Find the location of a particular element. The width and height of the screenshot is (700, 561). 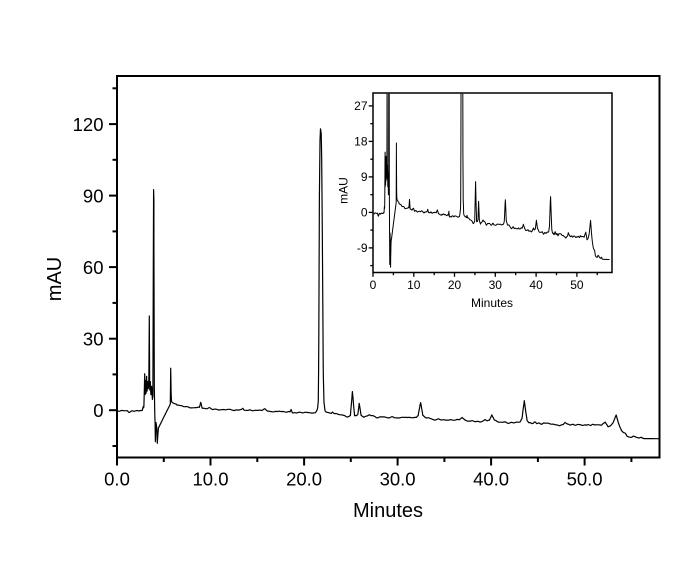

svg-text: 10 is located at coordinates (414, 285).